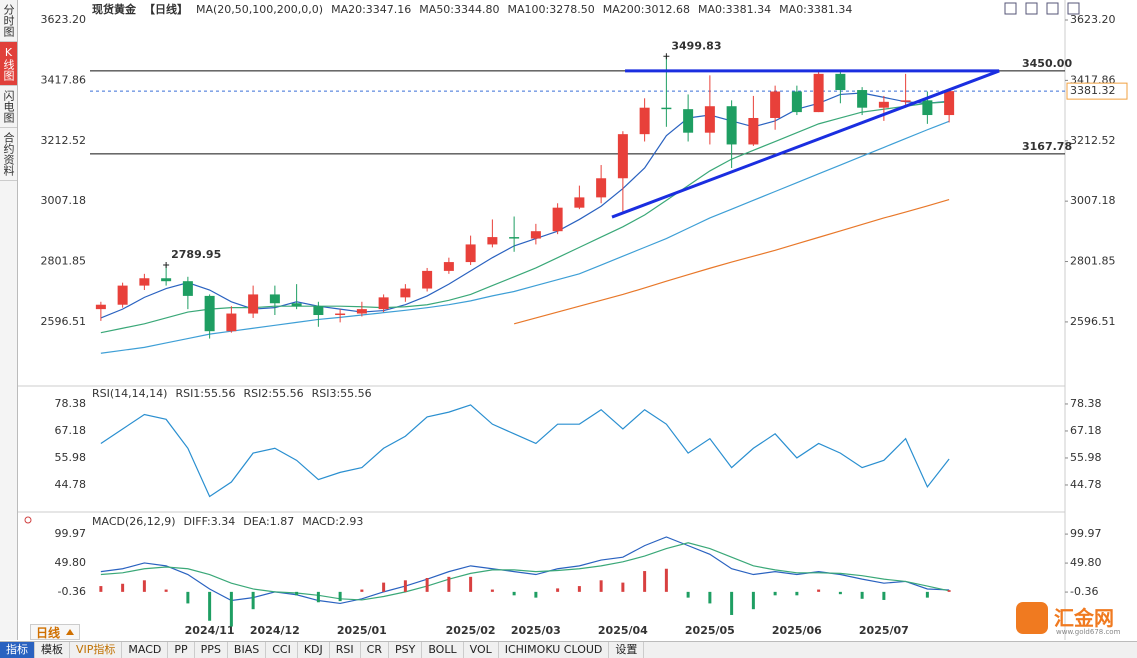 This screenshot has width=1137, height=658. Describe the element at coordinates (1047, 63) in the screenshot. I see `level-label: 3450.00` at that location.